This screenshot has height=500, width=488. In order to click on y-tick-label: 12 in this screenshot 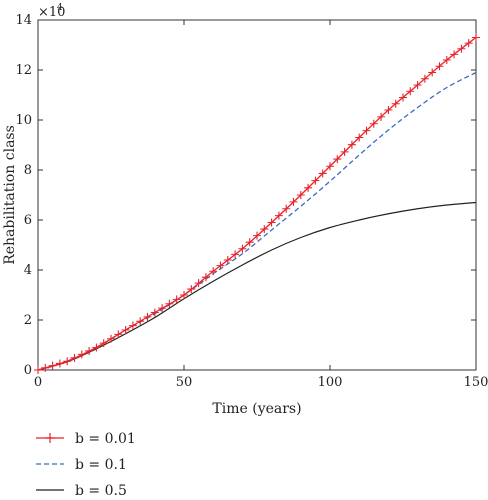, I will do `click(23, 70)`.